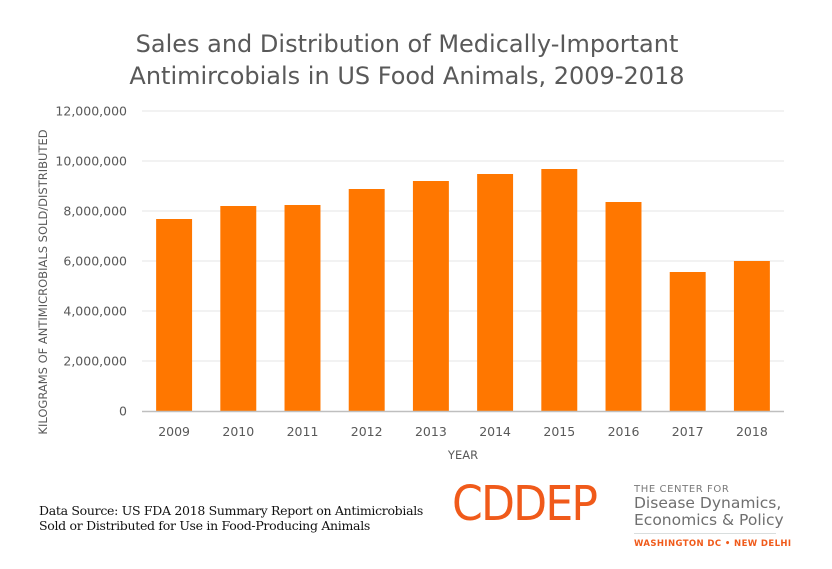 This screenshot has width=832, height=569. Describe the element at coordinates (687, 341) in the screenshot. I see `bar-2017` at that location.